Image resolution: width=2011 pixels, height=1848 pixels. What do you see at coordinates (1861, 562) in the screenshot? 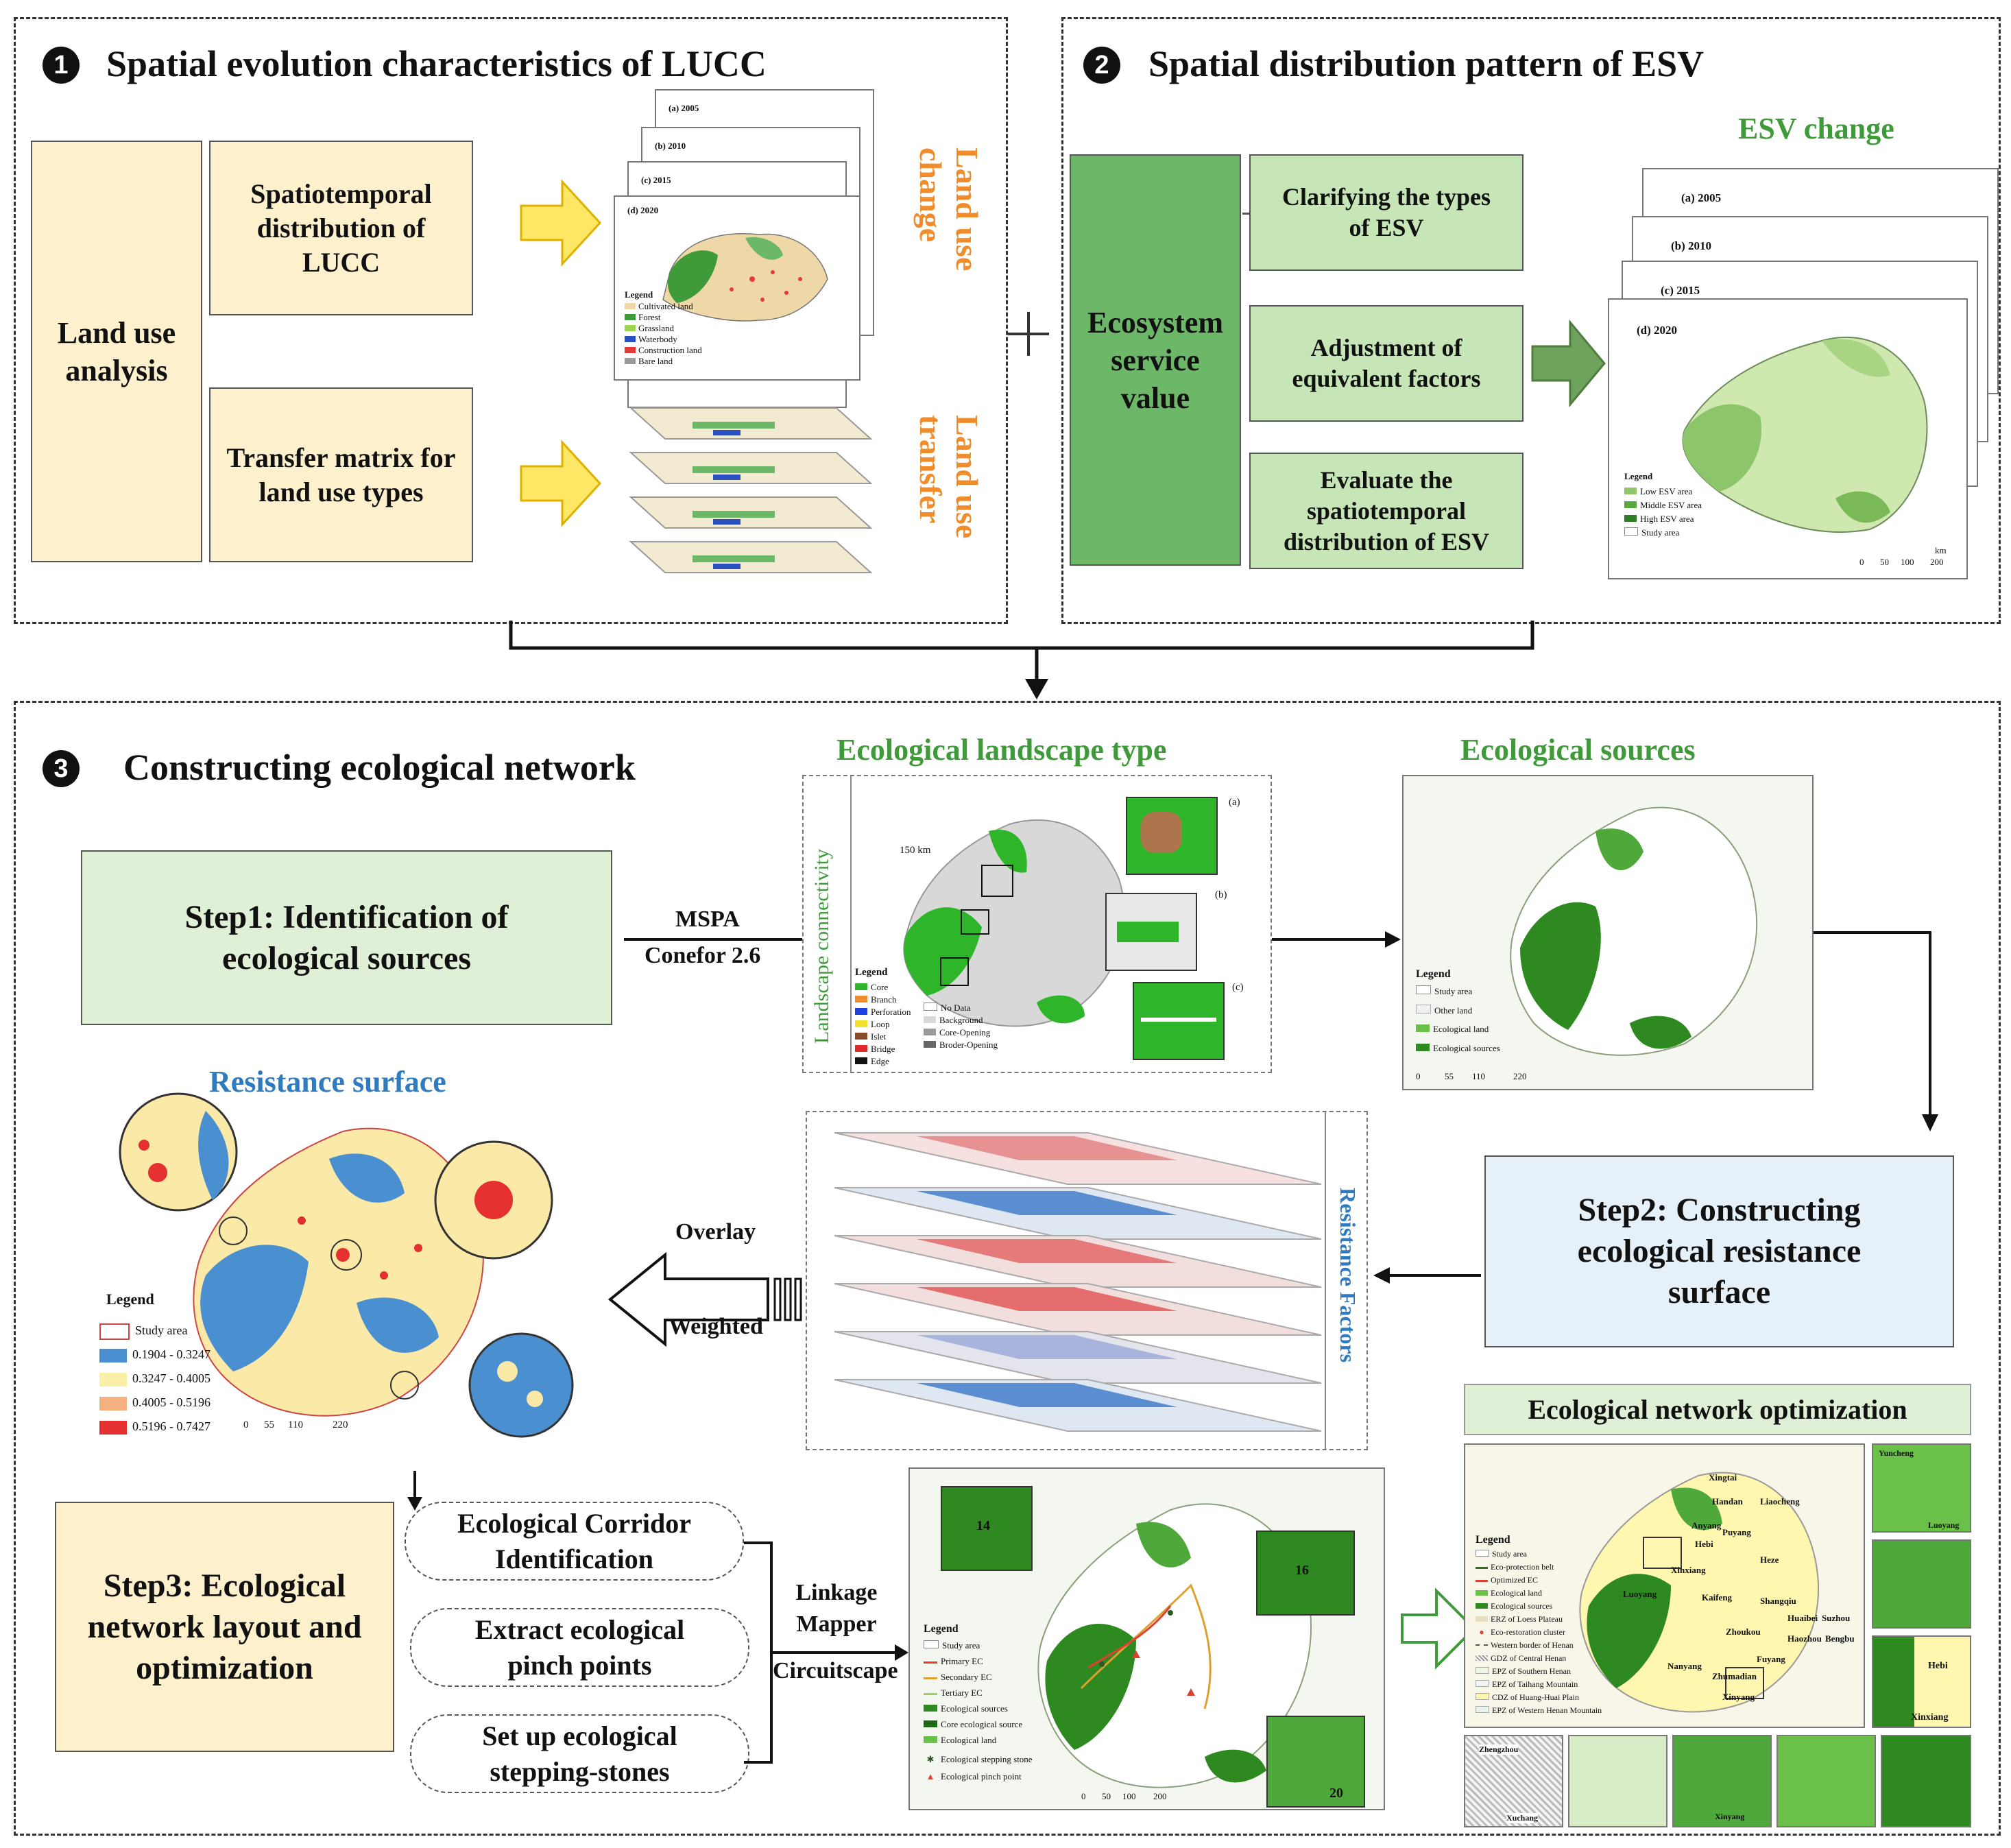
I see `esv-scale-0: 0` at bounding box center [1861, 562].